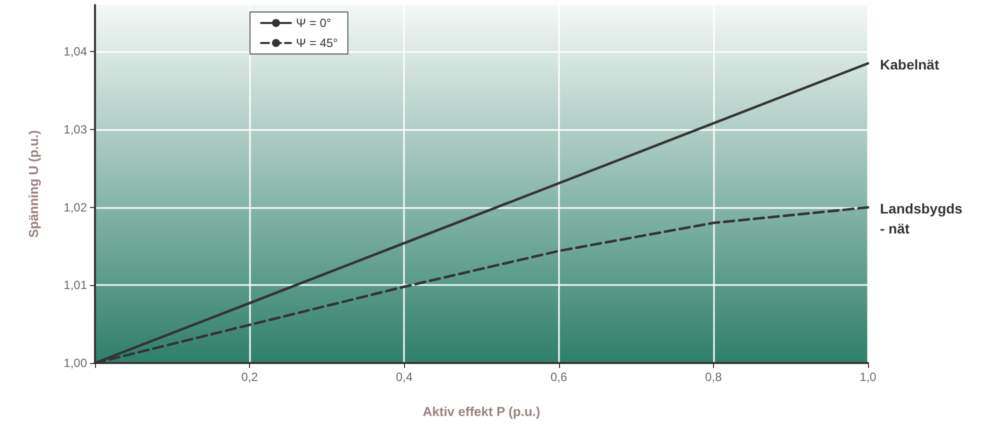  Describe the element at coordinates (910, 64) in the screenshot. I see `annotation: Kabelnät` at that location.